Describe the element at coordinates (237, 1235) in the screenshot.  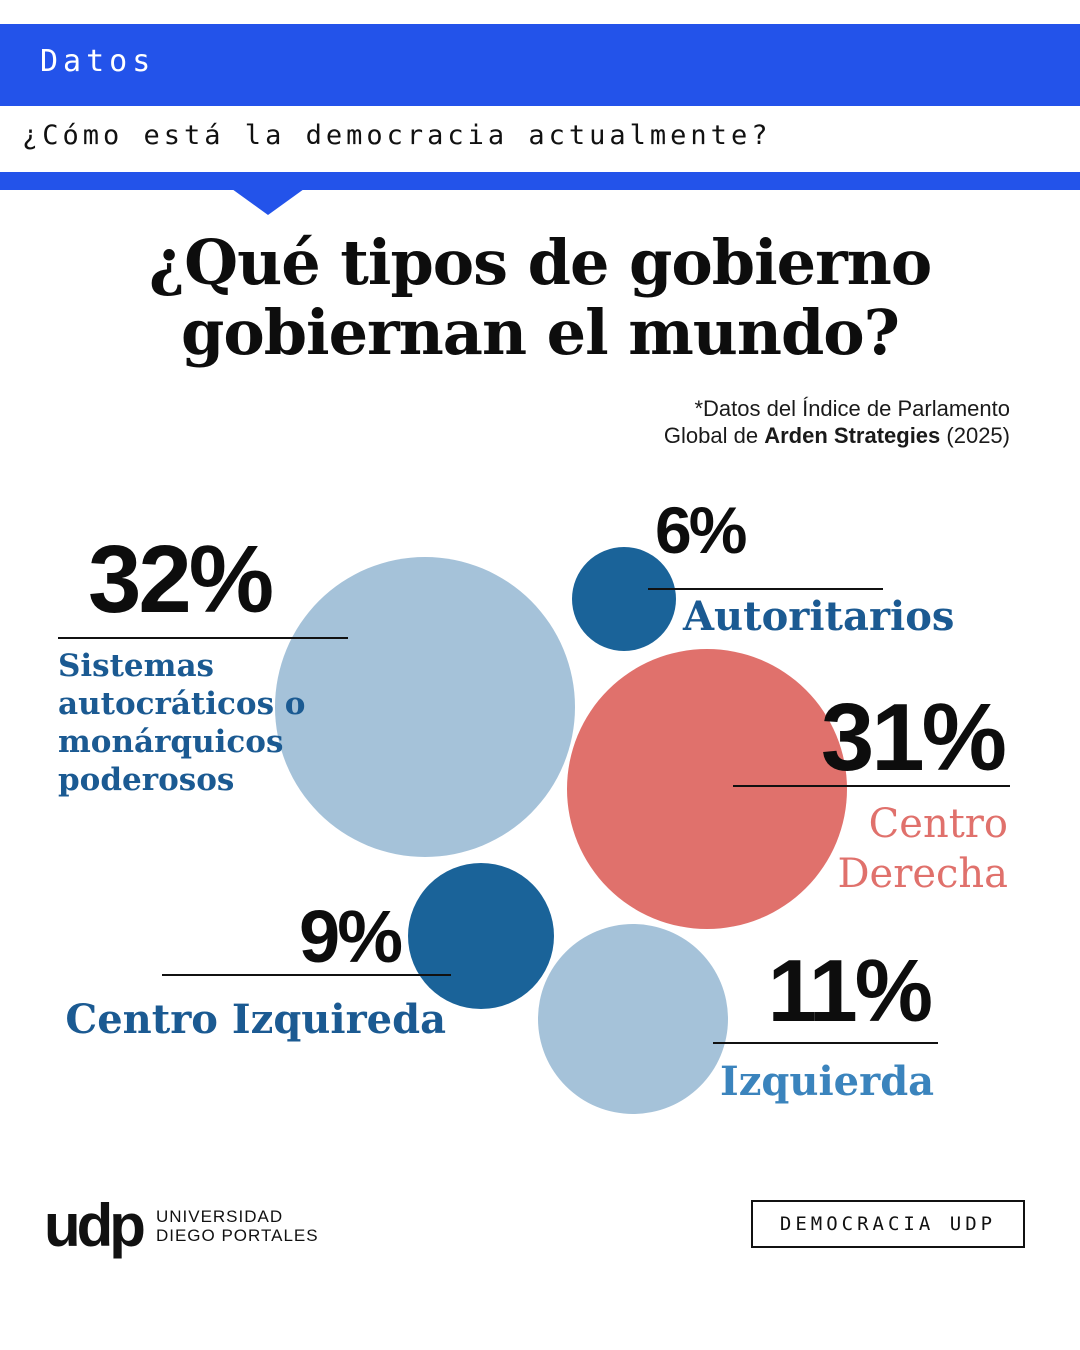
I see `logo-line-2: DIEGO PORTALES` at that location.